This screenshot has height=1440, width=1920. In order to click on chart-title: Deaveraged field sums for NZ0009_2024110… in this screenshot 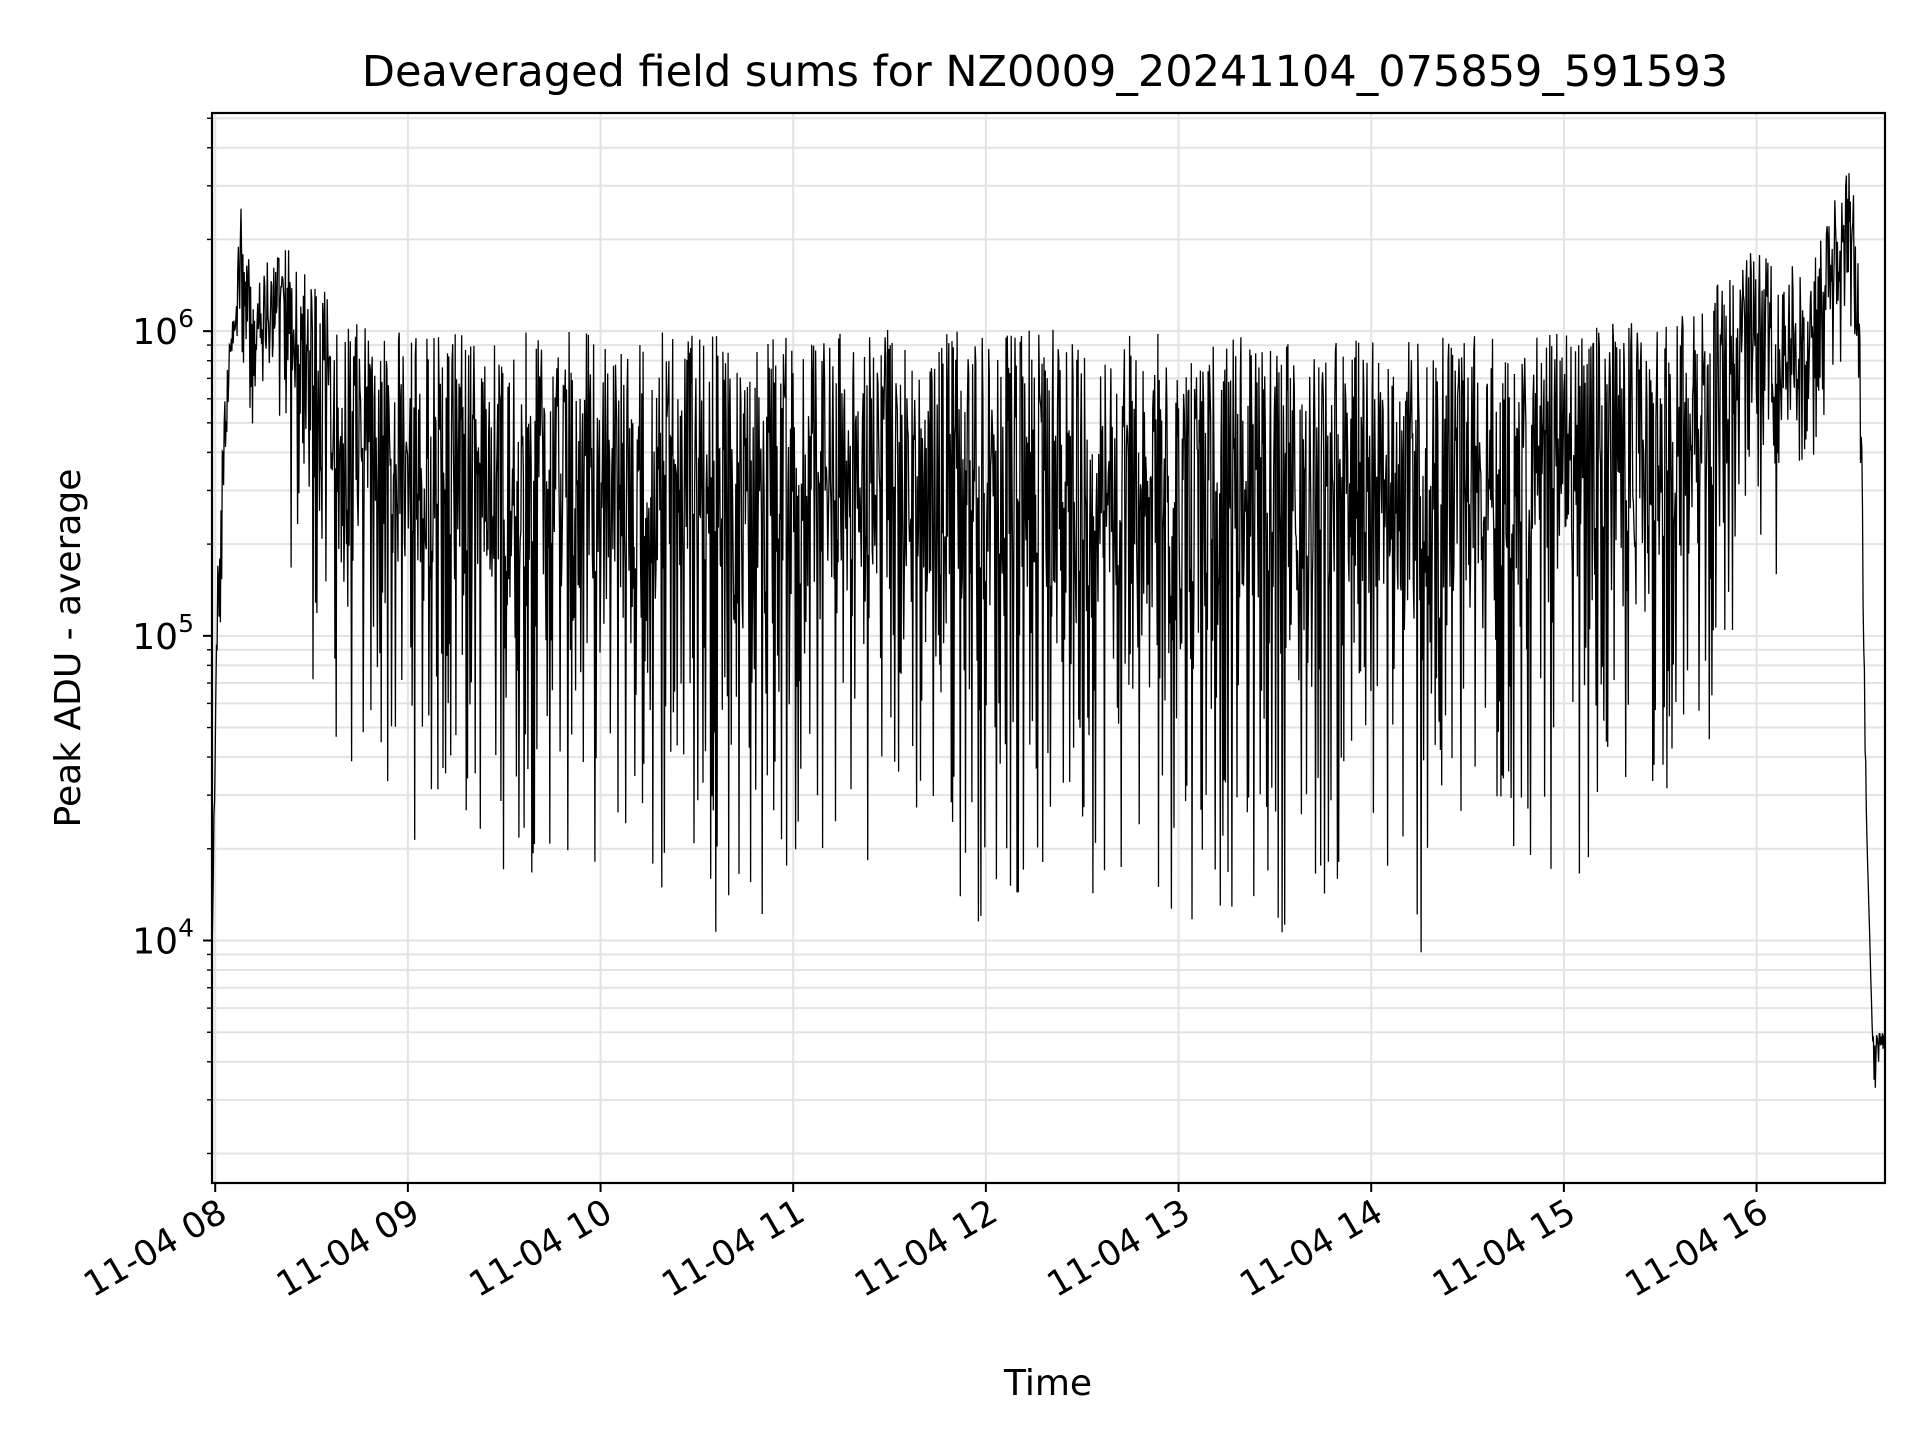, I will do `click(1045, 72)`.